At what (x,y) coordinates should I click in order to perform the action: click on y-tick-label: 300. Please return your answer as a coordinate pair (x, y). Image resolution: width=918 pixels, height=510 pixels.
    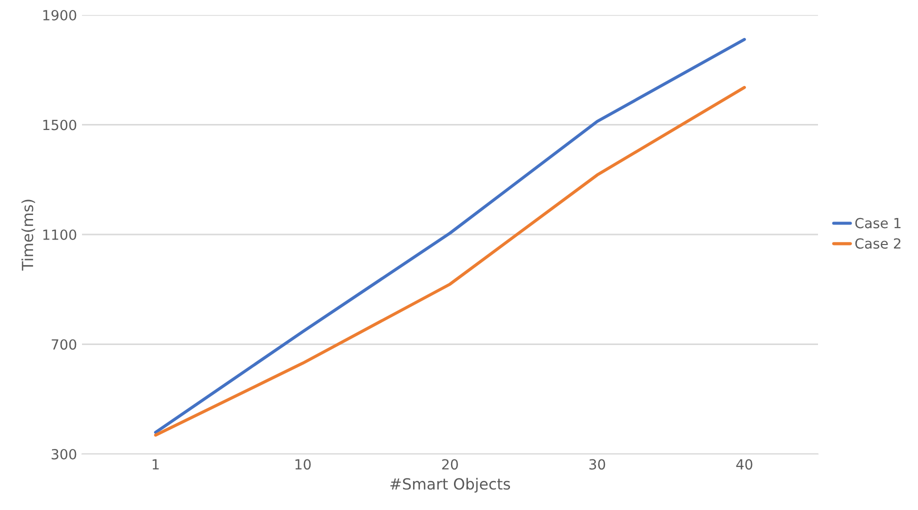
    Looking at the image, I should click on (64, 454).